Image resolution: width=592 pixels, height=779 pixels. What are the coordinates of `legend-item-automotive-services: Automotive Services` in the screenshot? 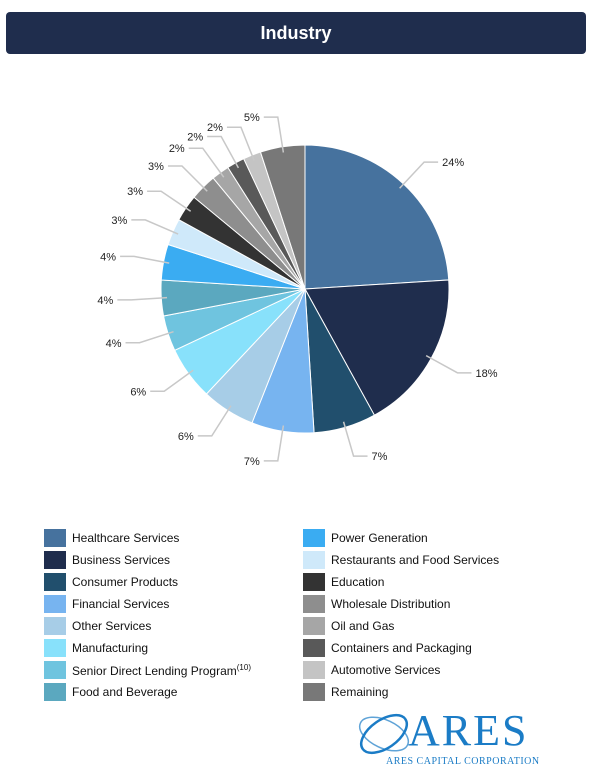 It's located at (401, 670).